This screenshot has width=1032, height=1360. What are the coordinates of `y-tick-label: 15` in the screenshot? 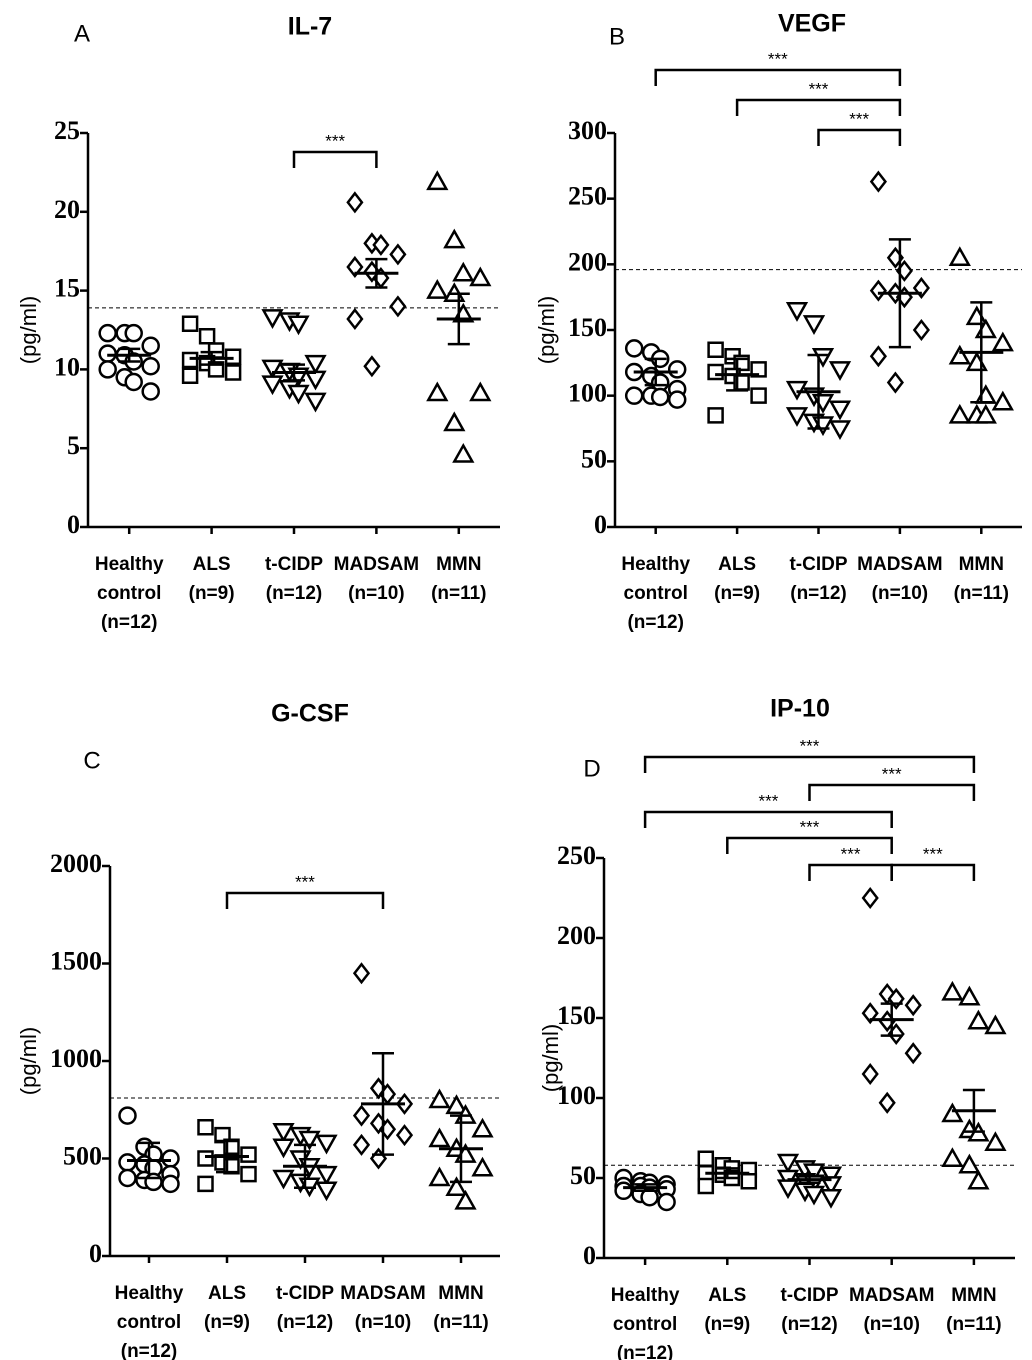 It's located at (67, 288).